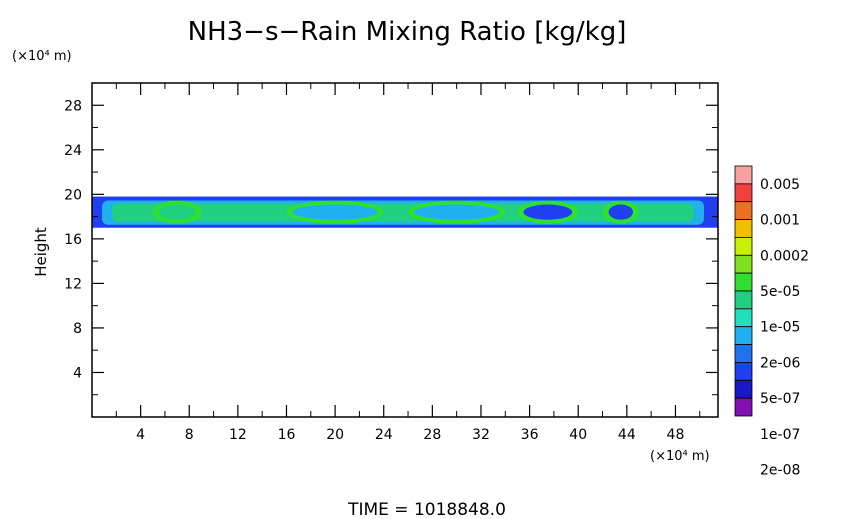 Image resolution: width=854 pixels, height=519 pixels. I want to click on x-tick-label: 24, so click(384, 435).